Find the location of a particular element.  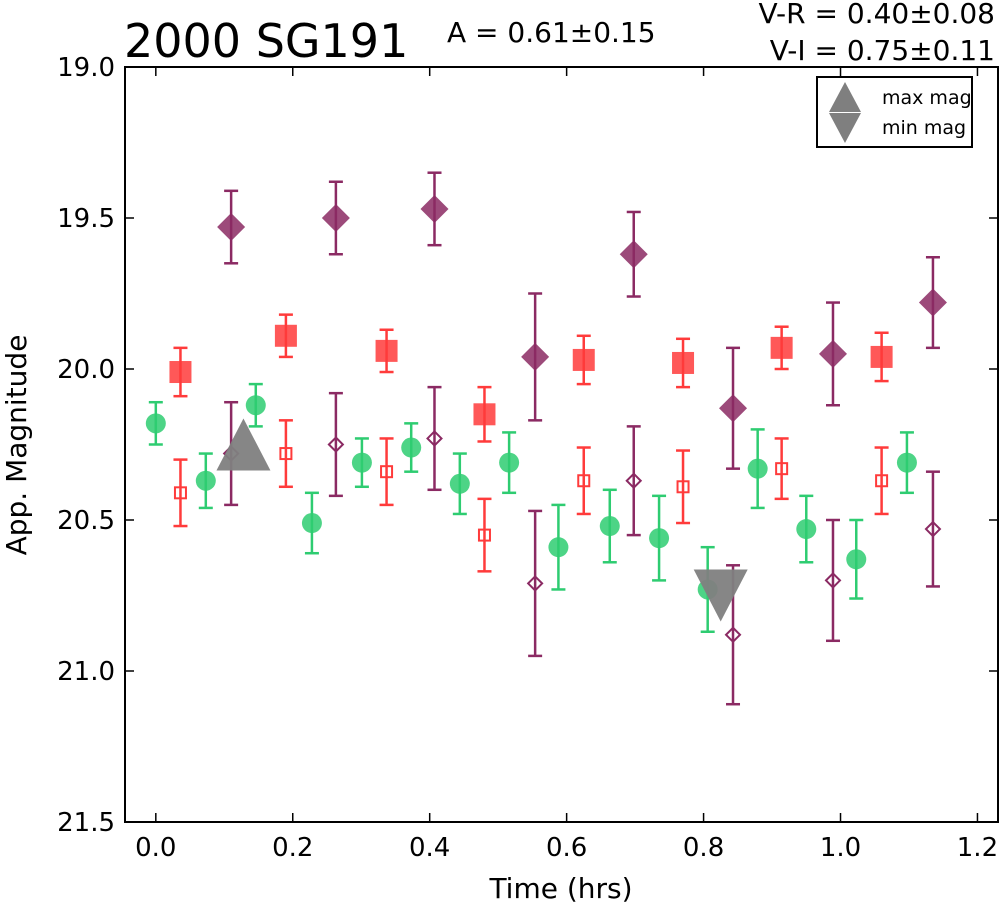

color-v-i-text: V-I = 0.75±0.11 is located at coordinates (882, 50).